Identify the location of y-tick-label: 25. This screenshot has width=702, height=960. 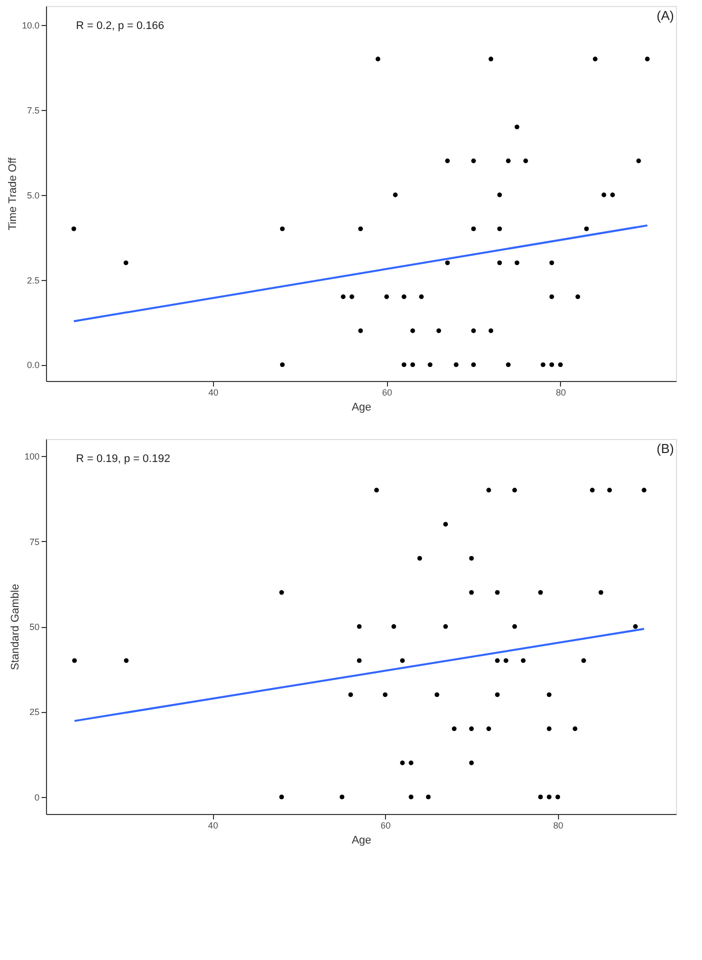
(34, 712).